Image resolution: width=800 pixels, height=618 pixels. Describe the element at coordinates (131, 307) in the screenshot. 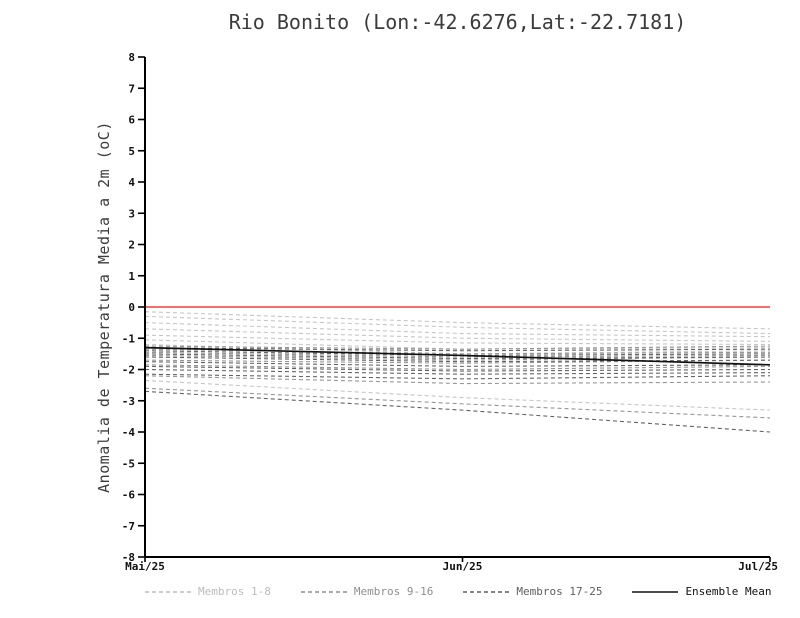

I see `y-tick-label: 0` at that location.